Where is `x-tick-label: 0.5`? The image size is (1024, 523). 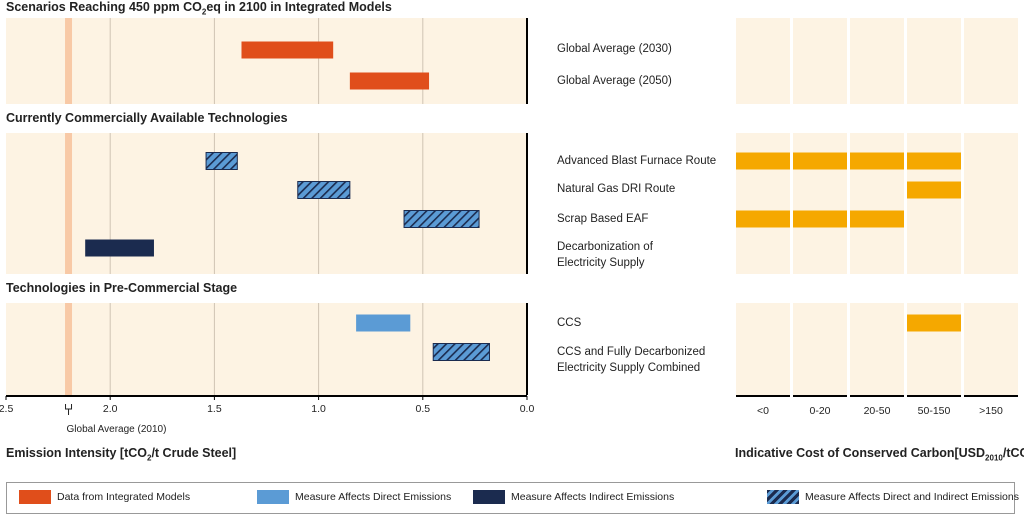
x-tick-label: 0.5 is located at coordinates (422, 409).